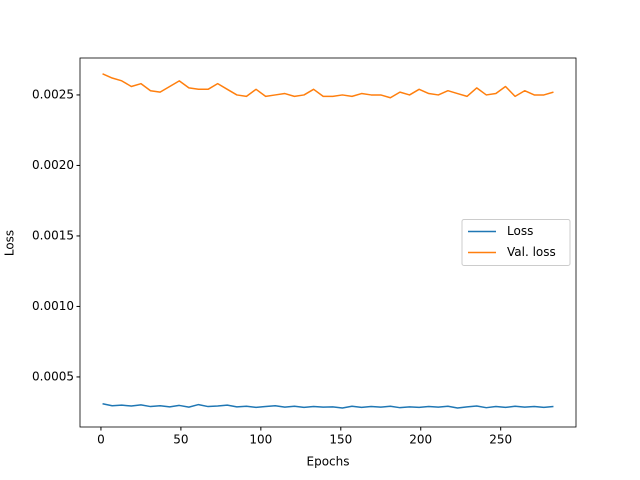  Describe the element at coordinates (340, 440) in the screenshot. I see `x-tick-label: 150` at that location.